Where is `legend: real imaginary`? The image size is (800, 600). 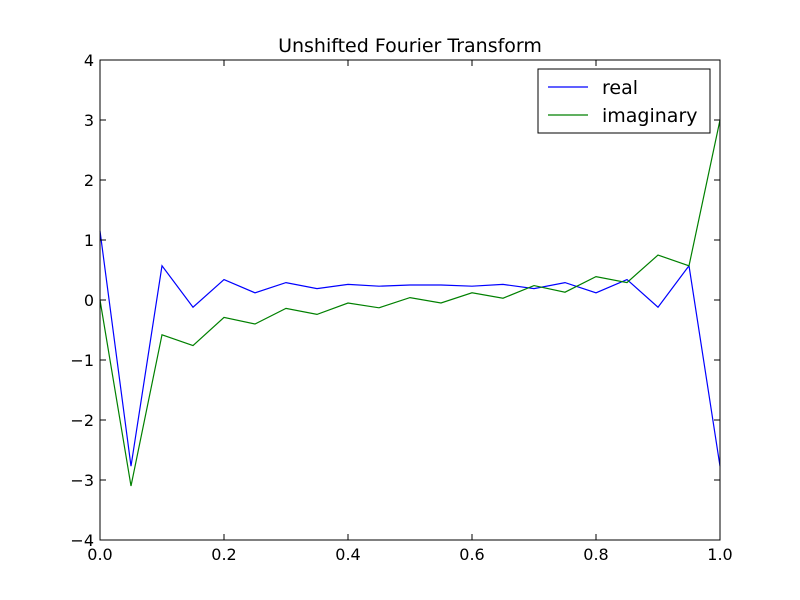
legend: real imaginary is located at coordinates (624, 101).